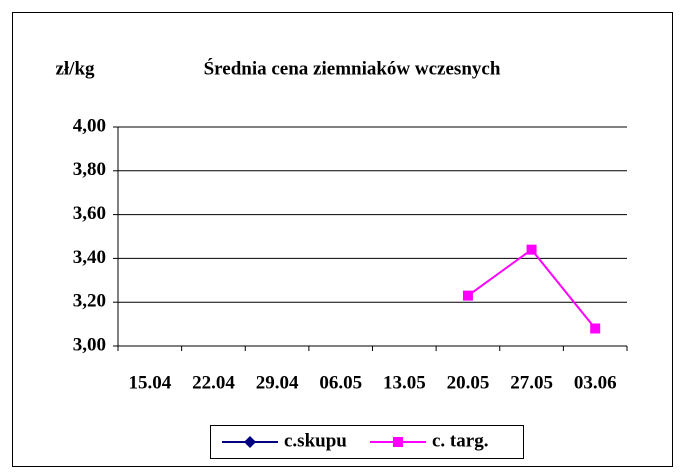 The height and width of the screenshot is (473, 685). What do you see at coordinates (213, 382) in the screenshot?
I see `x-tick-label: 22.04` at bounding box center [213, 382].